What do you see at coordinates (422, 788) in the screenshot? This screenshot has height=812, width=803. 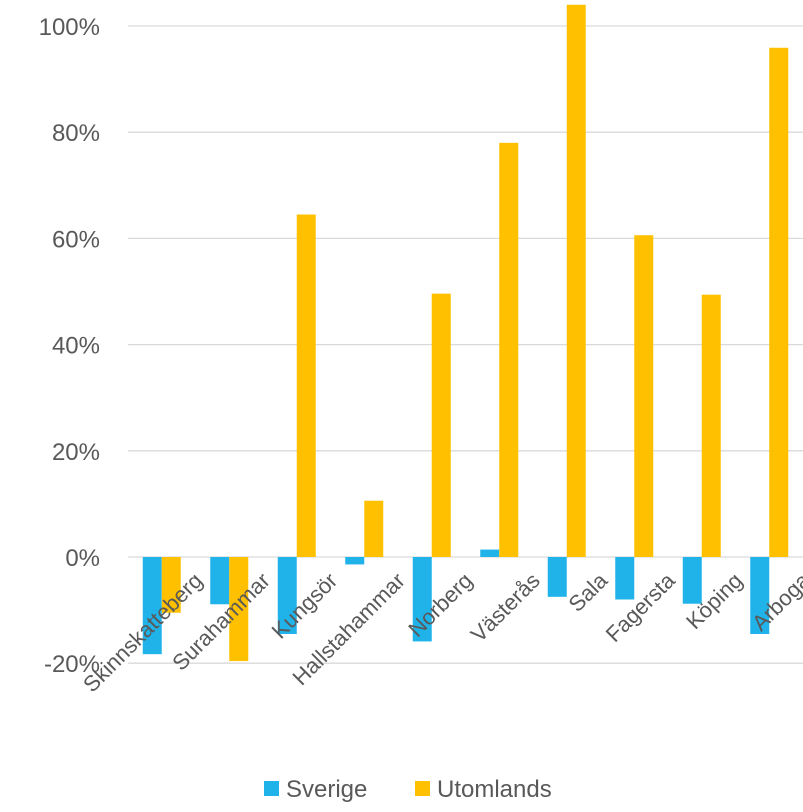 I see `legend-swatch-utomlands` at bounding box center [422, 788].